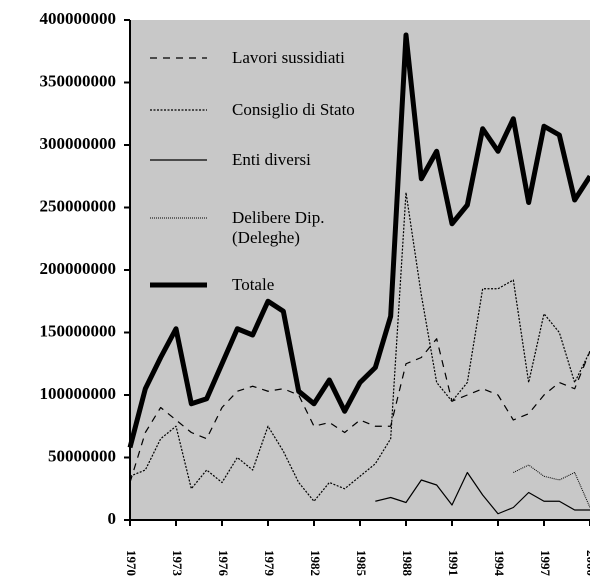 The image size is (590, 587). Describe the element at coordinates (288, 57) in the screenshot. I see `legend-label: Lavori sussidiati` at that location.